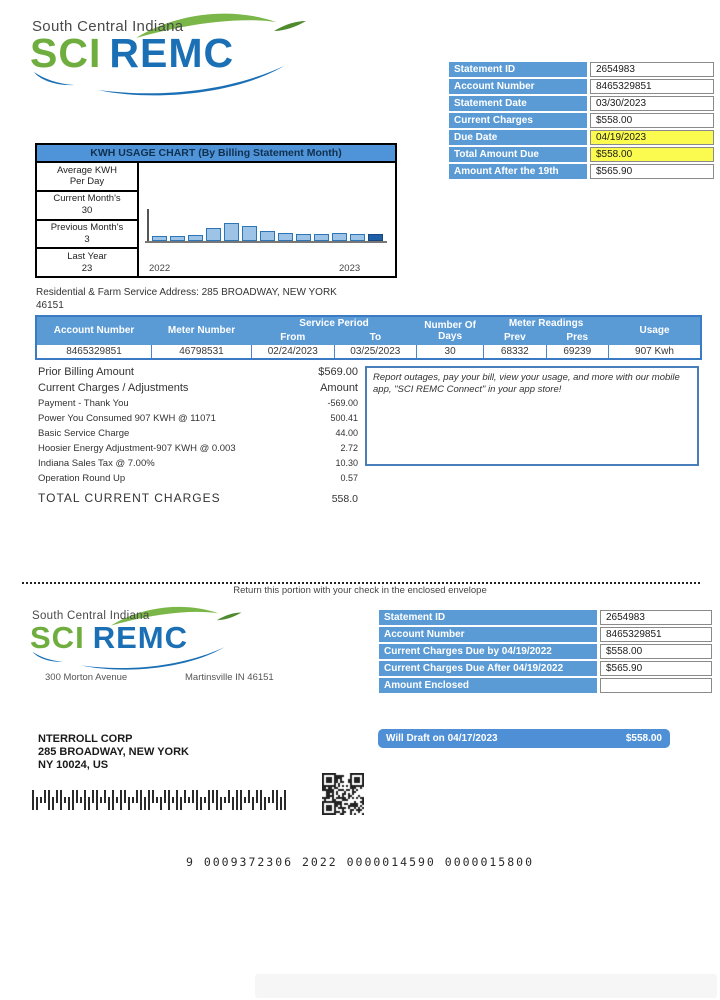 This screenshot has height=1000, width=720. What do you see at coordinates (488, 634) in the screenshot?
I see `remit-label: Account Number` at bounding box center [488, 634].